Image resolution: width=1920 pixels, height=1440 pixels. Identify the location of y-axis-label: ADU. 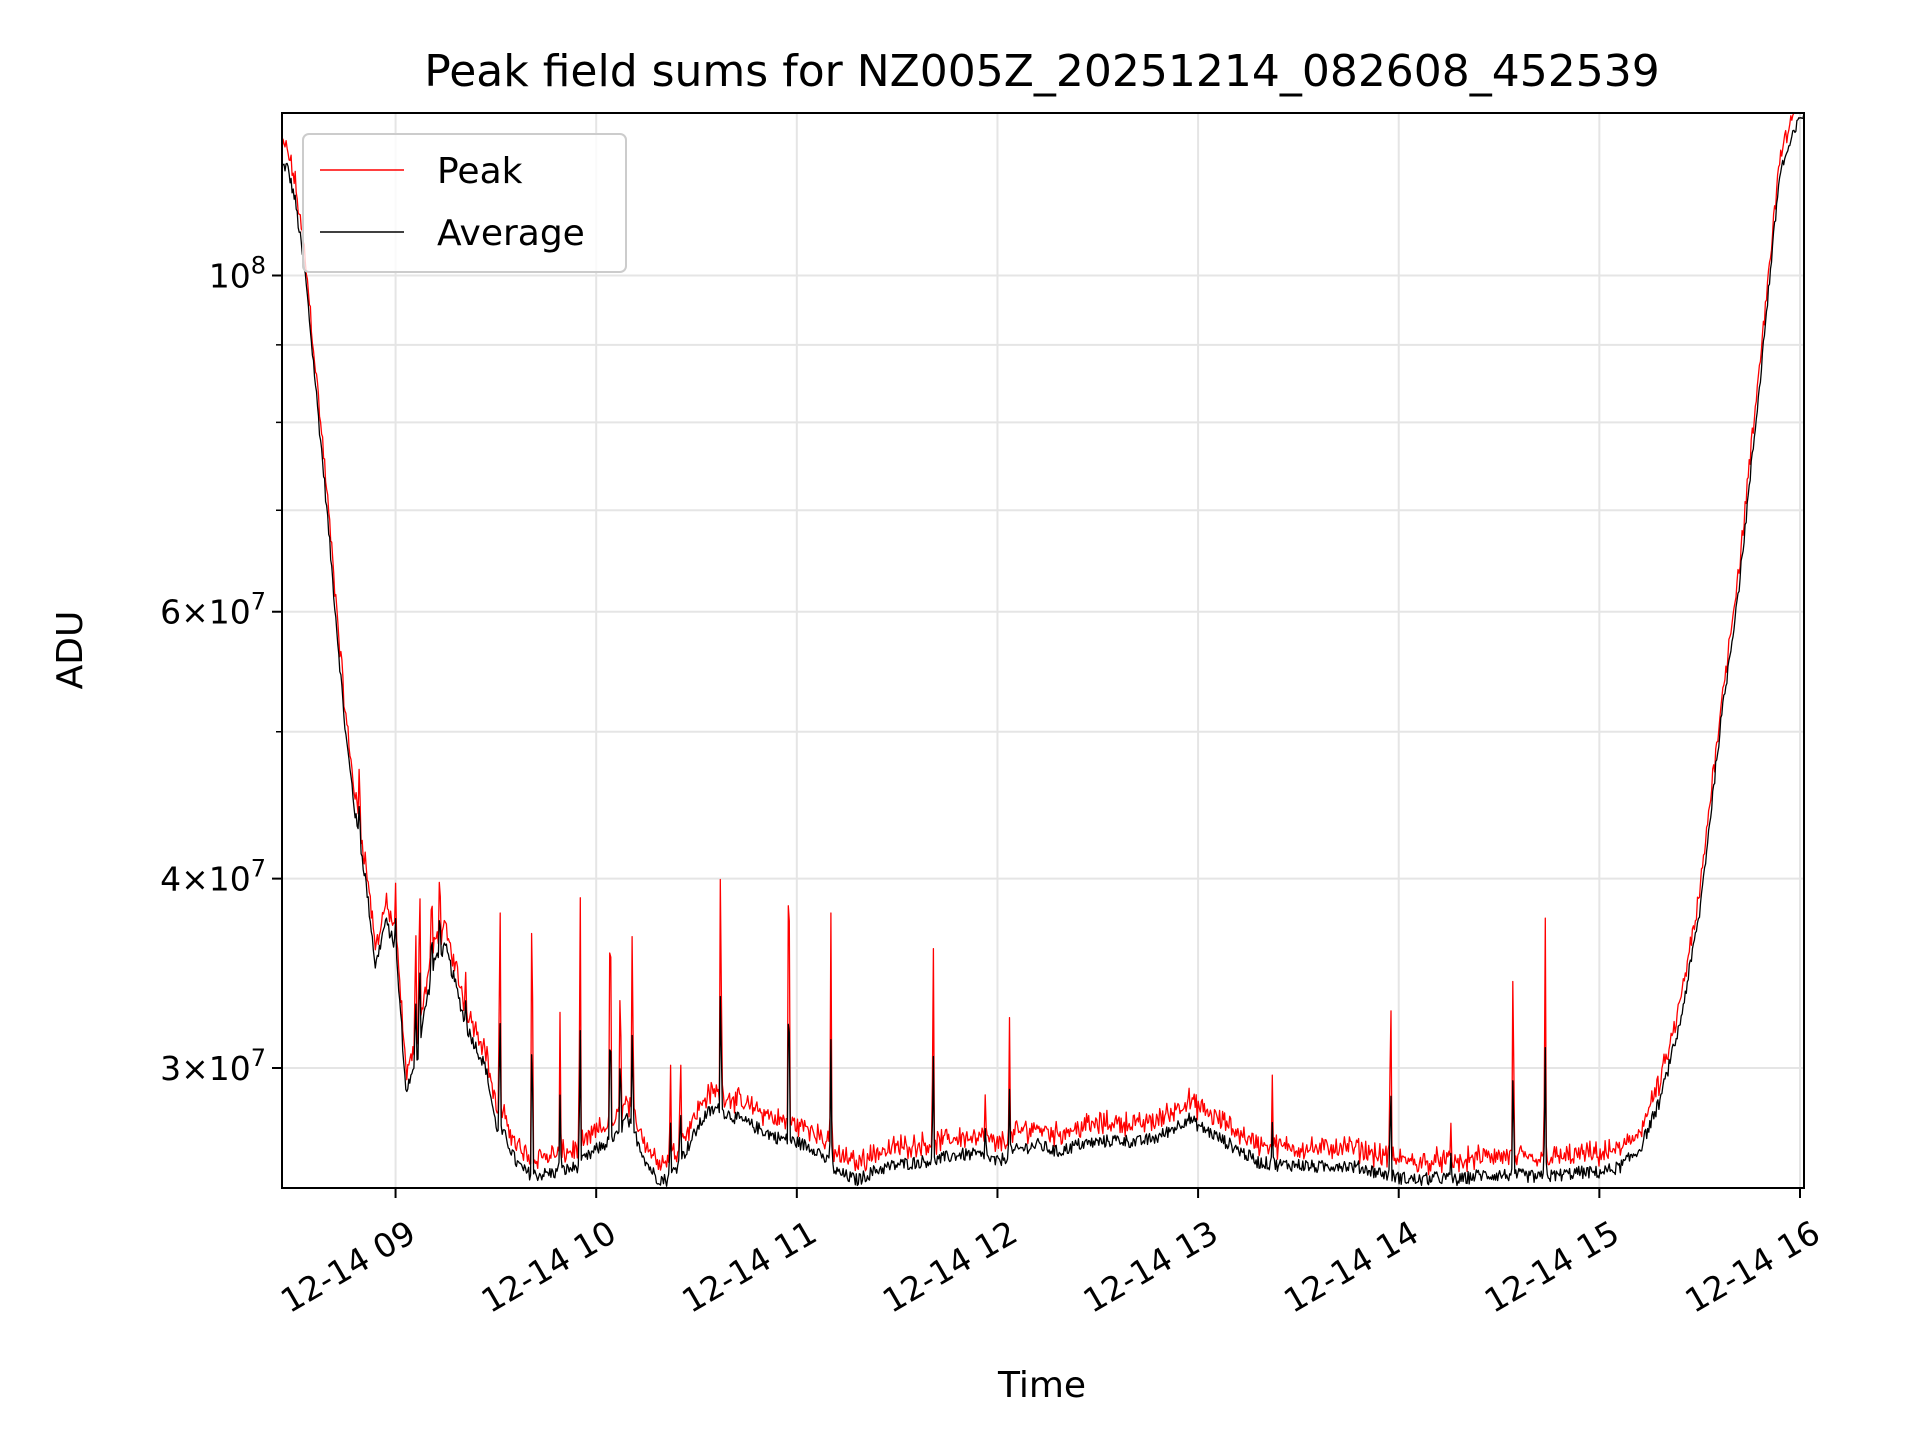
(70, 650).